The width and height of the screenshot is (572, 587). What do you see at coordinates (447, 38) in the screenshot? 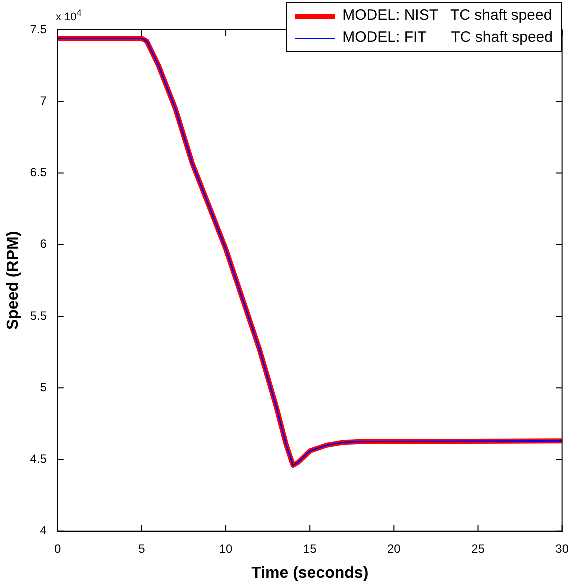
I see `legend-label: MODEL: FIT TC shaft speed` at bounding box center [447, 38].